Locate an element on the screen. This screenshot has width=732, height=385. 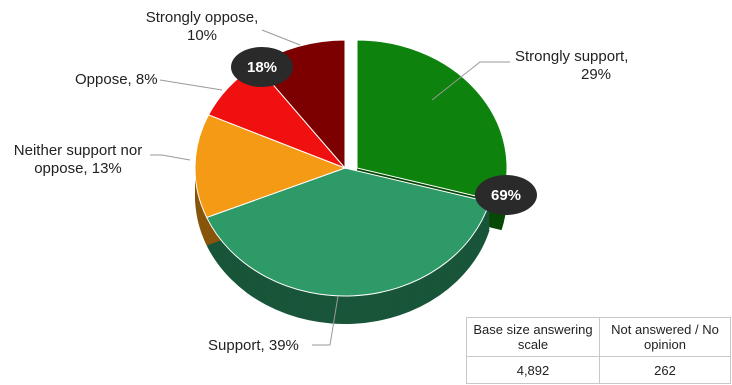
badge-oppose-total-text: 18% is located at coordinates (262, 67).